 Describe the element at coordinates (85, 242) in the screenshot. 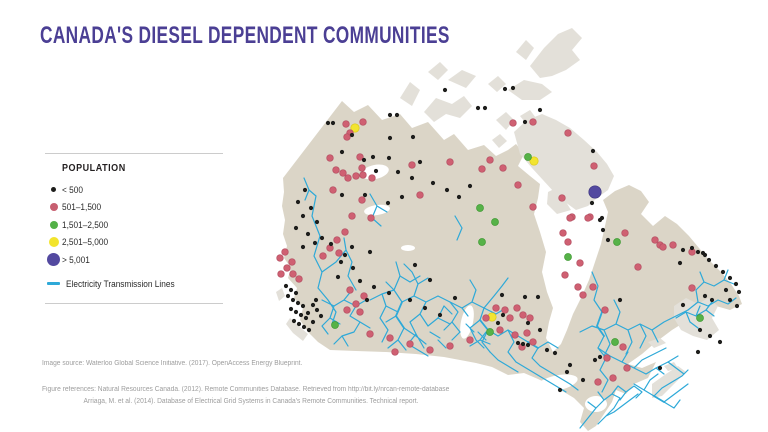

I see `legend-item-label: 2,501–5,000` at that location.